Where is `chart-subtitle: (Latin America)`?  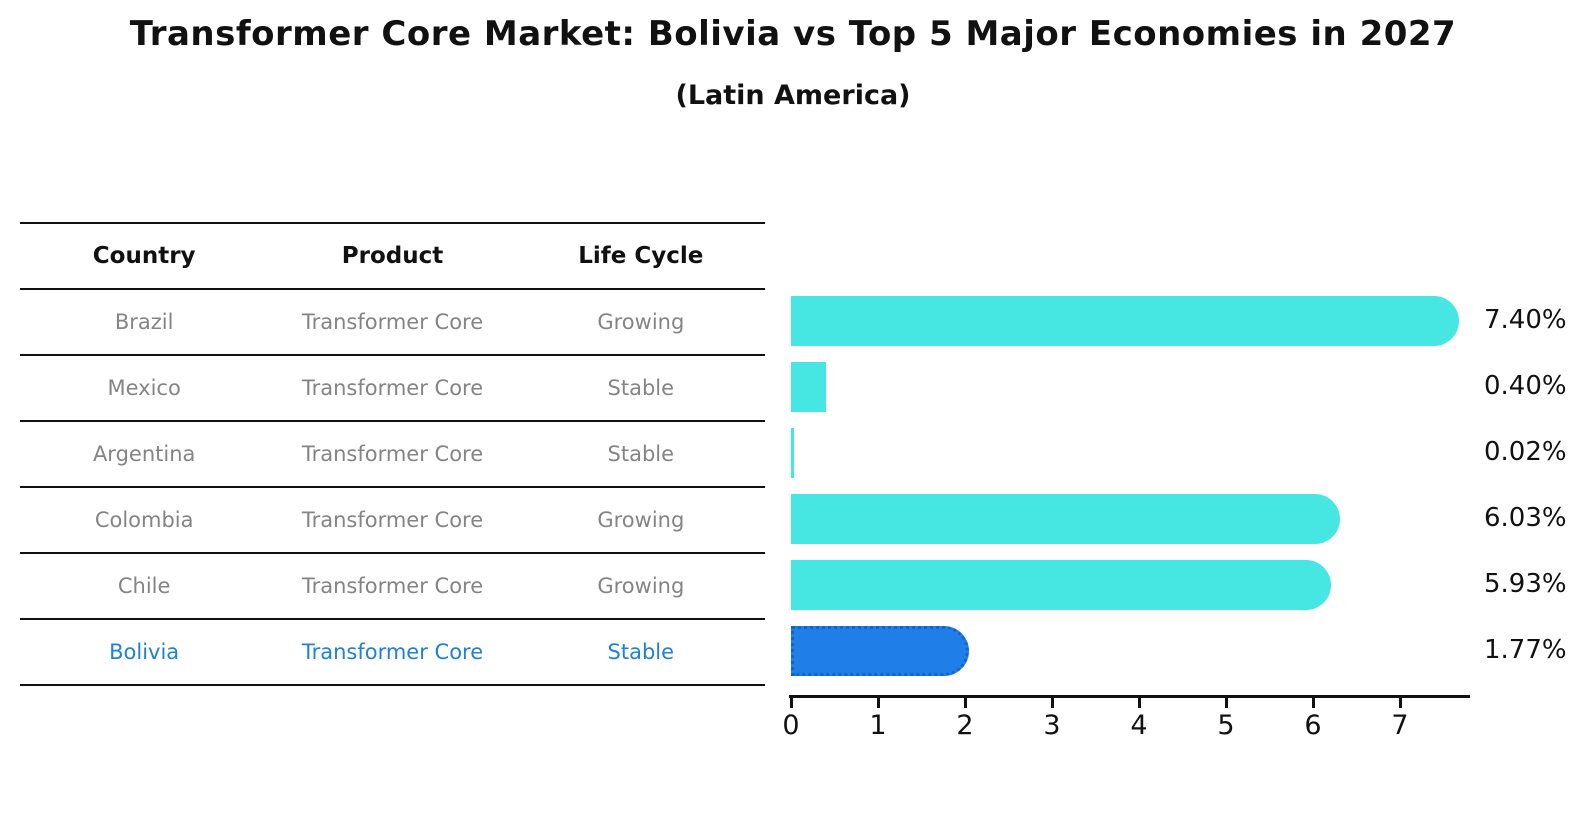
chart-subtitle: (Latin America) is located at coordinates (793, 95).